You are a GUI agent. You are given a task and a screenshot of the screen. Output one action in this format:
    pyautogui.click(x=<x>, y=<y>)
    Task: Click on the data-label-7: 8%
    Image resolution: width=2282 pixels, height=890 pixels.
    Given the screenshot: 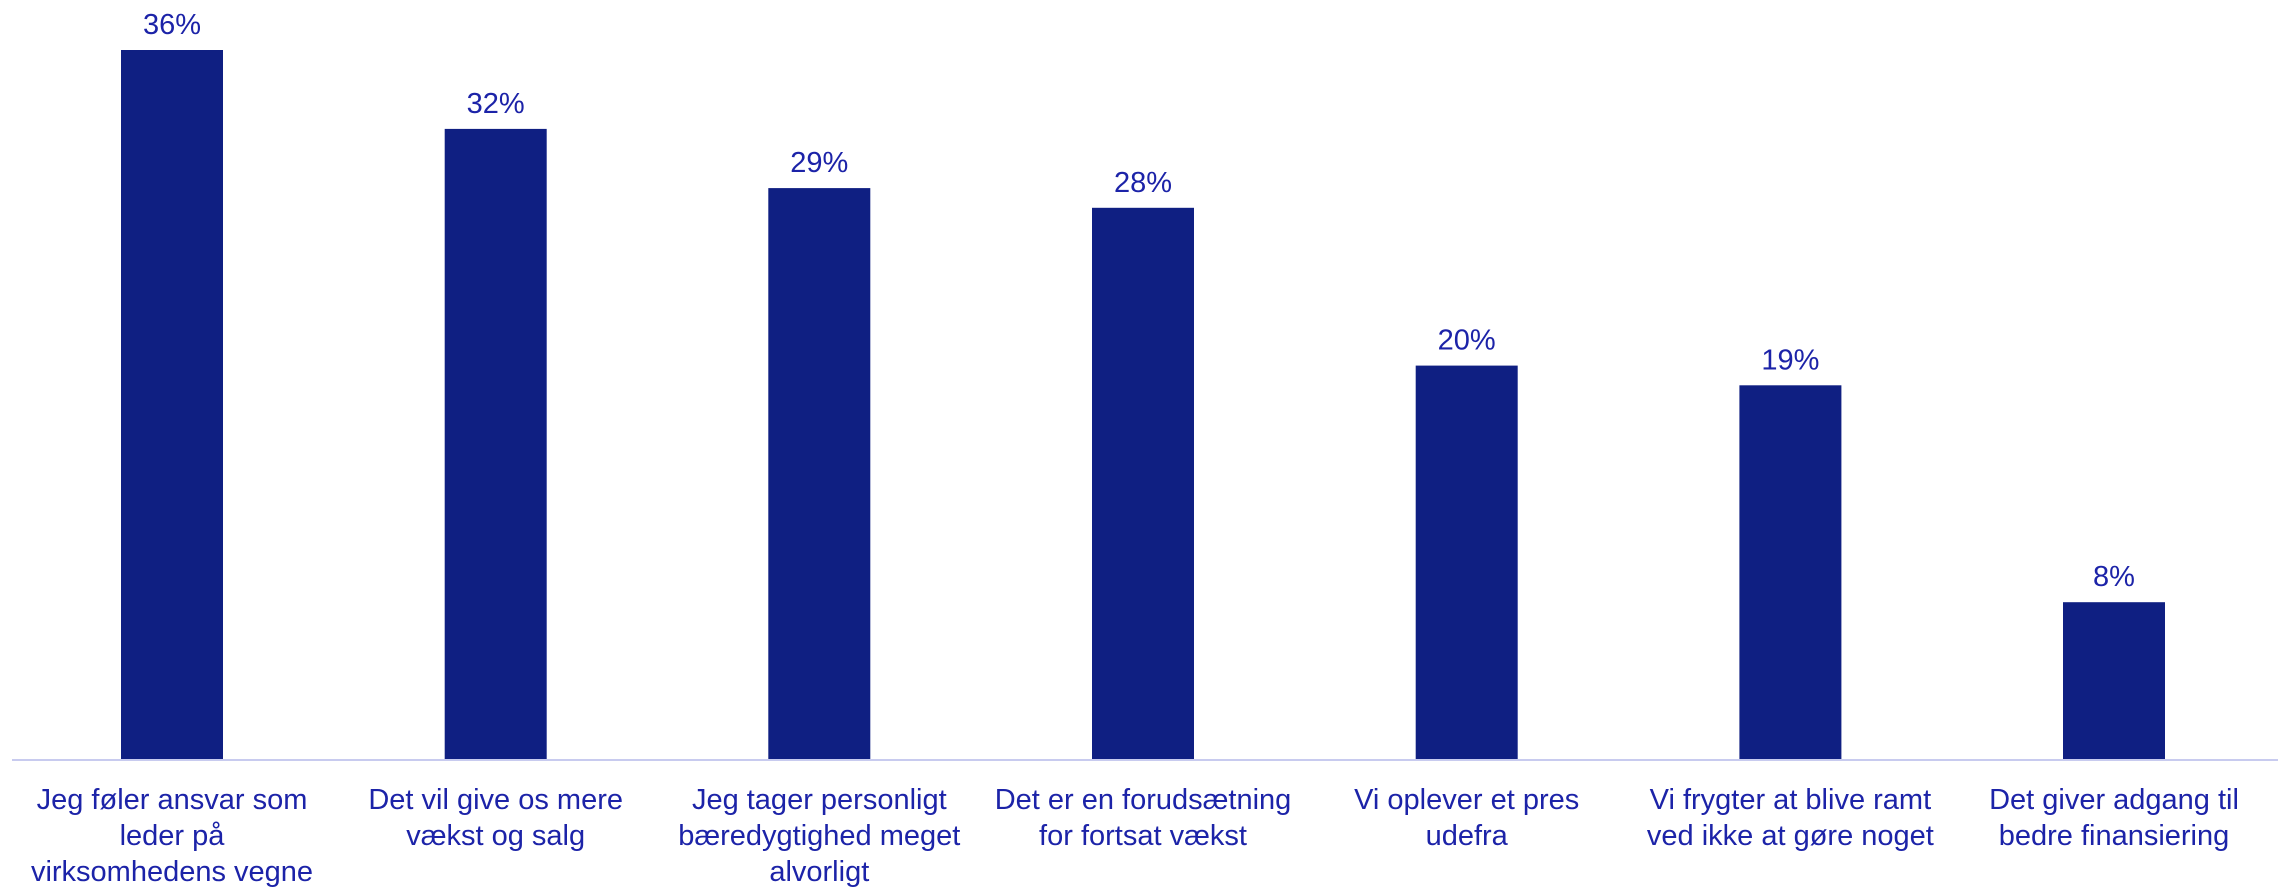 What is the action you would take?
    pyautogui.click(x=2114, y=577)
    